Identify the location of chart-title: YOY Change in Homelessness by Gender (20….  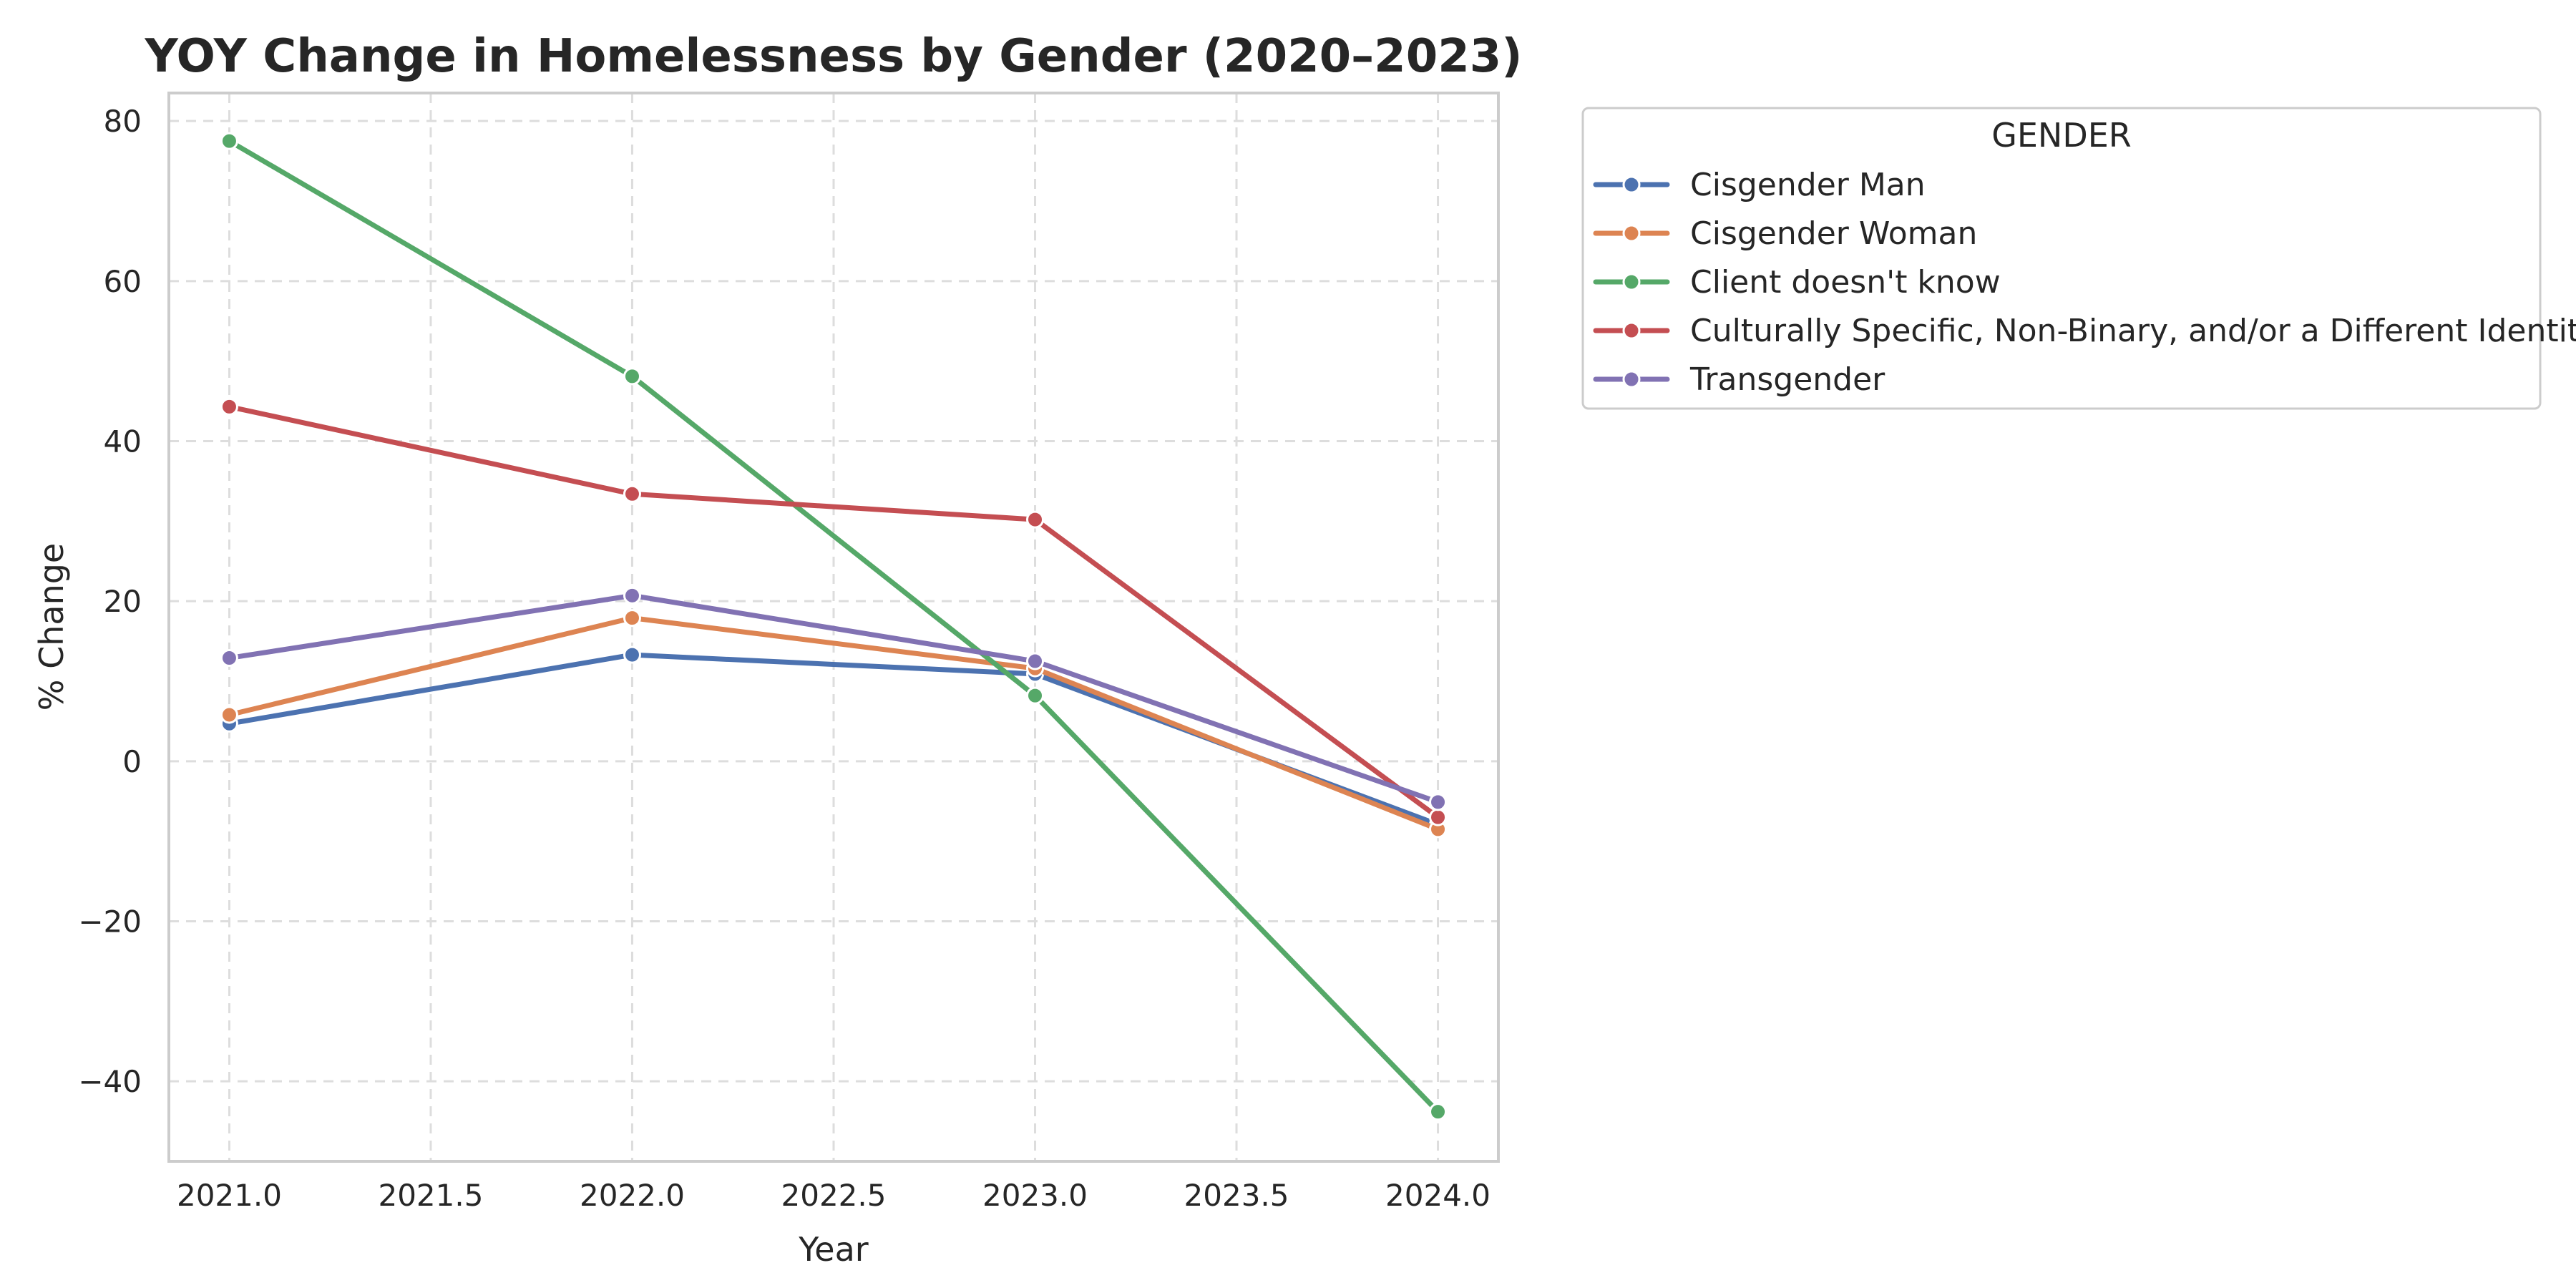
(833, 56).